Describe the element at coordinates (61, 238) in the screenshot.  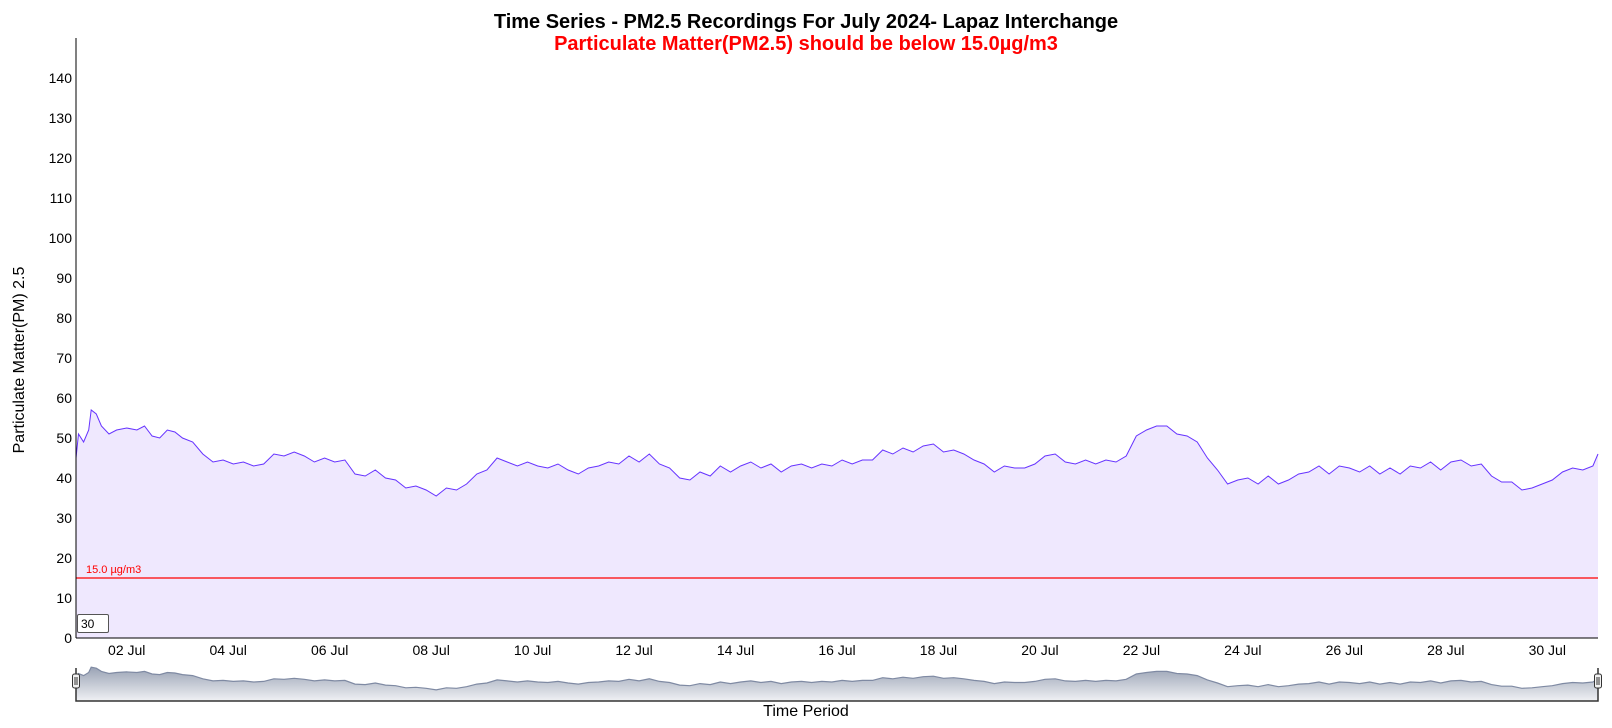
I see `y-tick-label: 100` at that location.